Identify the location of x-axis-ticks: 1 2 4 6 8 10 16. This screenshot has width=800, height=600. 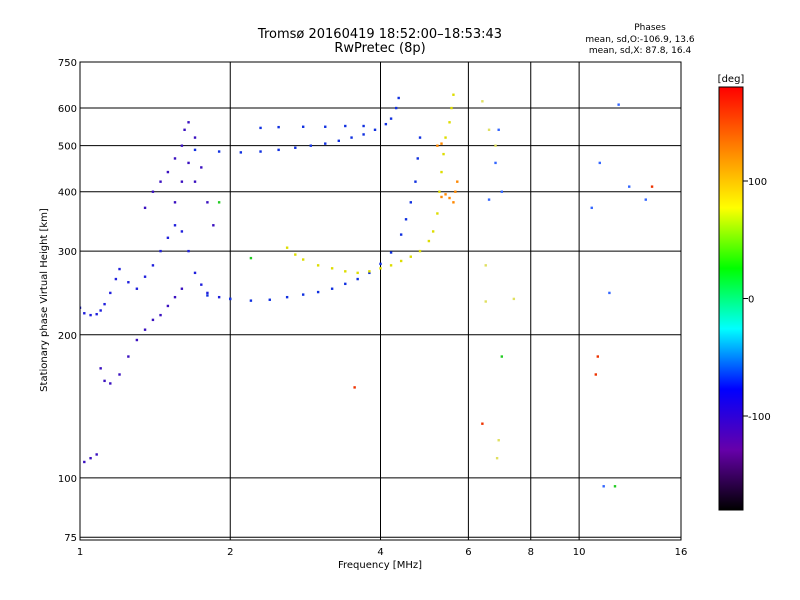
(382, 552).